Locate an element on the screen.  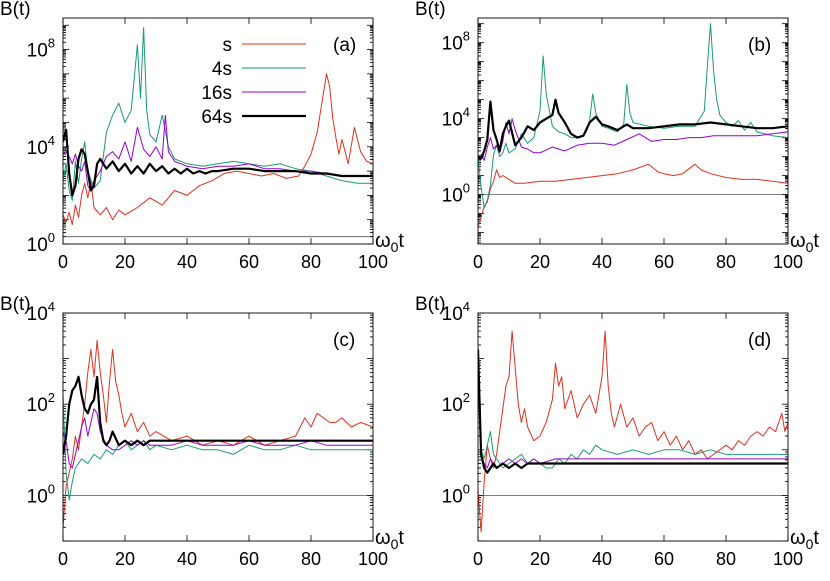
legend-label-s: s is located at coordinates (228, 45).